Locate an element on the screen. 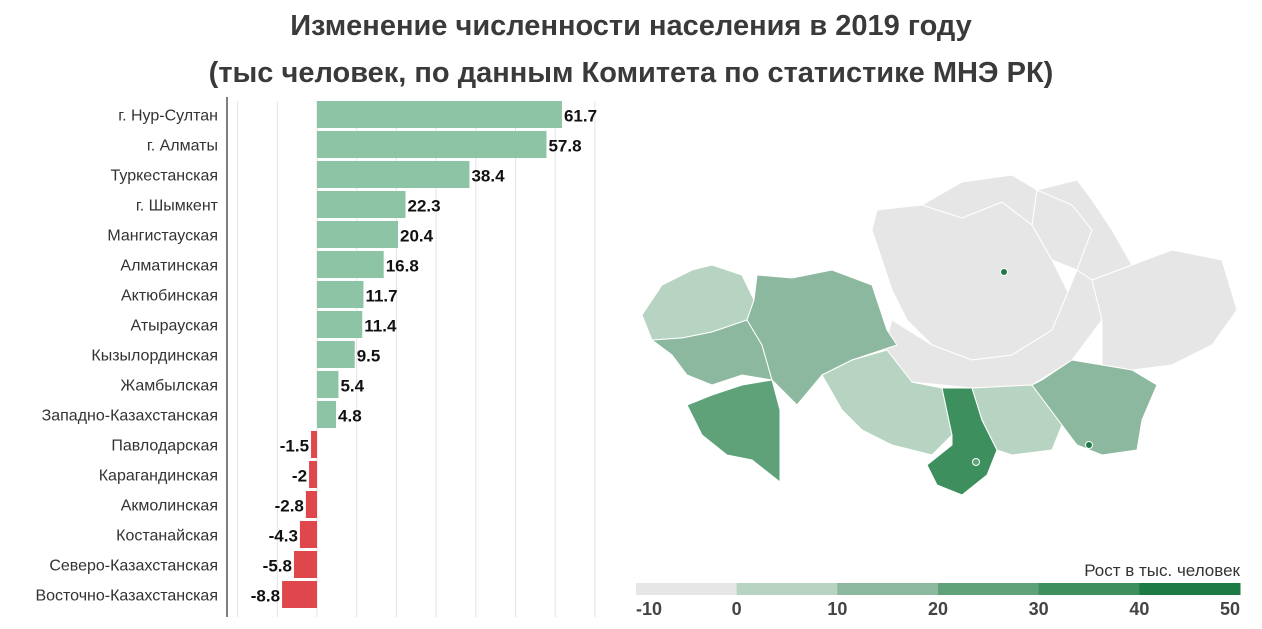  category-label: Акмолинская is located at coordinates (169, 506).